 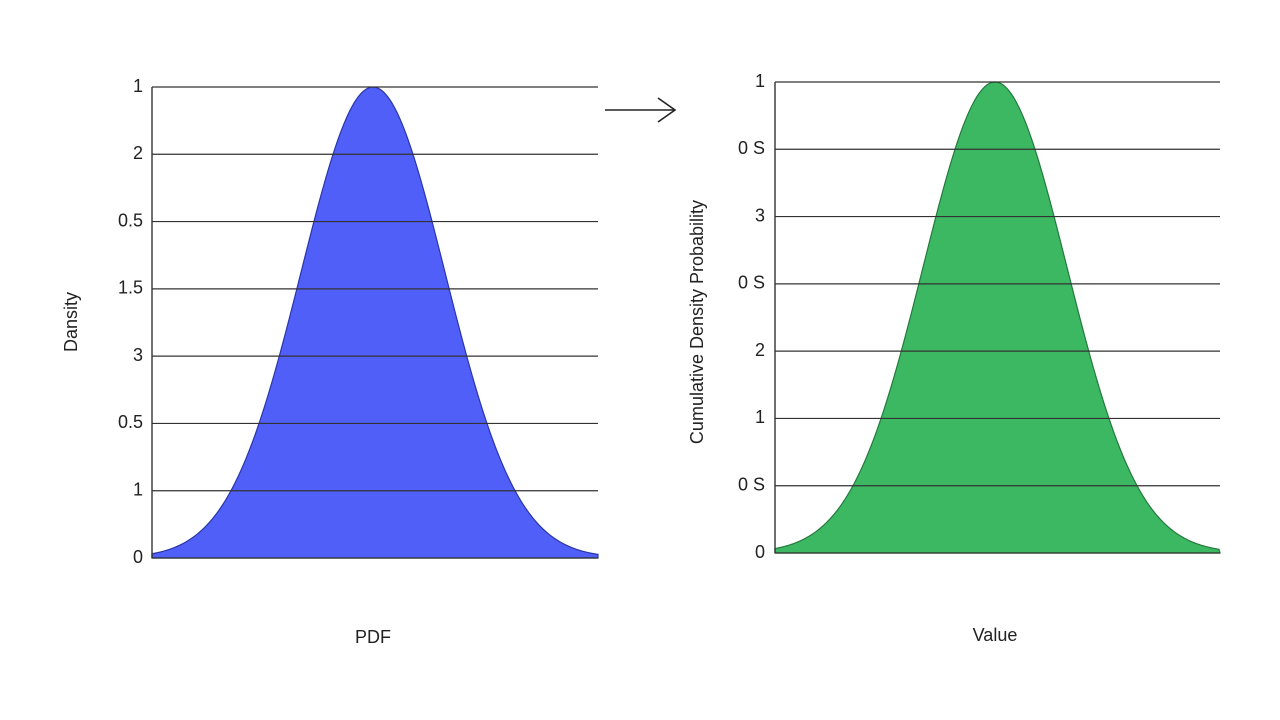 I want to click on x-axis-label: PDF, so click(x=373, y=637).